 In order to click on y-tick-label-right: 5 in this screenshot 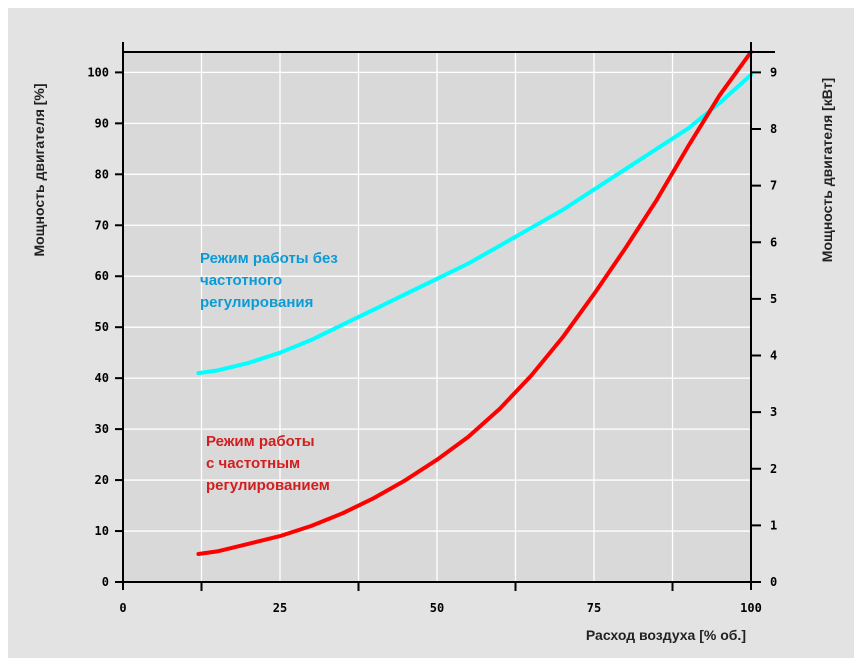, I will do `click(773, 299)`.